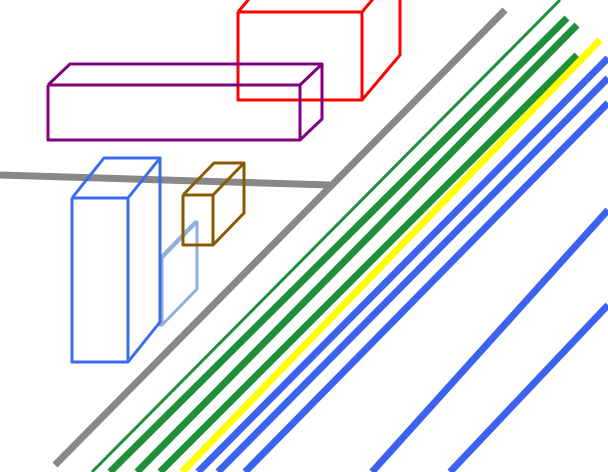 The height and width of the screenshot is (472, 608). I want to click on purple-box-top, so click(185, 74).